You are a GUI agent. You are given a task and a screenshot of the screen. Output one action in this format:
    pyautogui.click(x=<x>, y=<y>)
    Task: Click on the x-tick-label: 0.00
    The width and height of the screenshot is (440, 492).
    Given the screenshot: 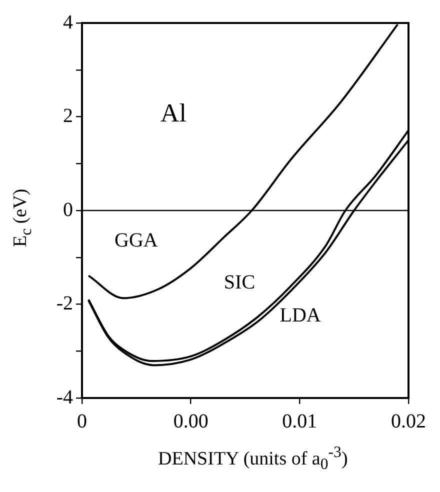 What is the action you would take?
    pyautogui.click(x=190, y=421)
    